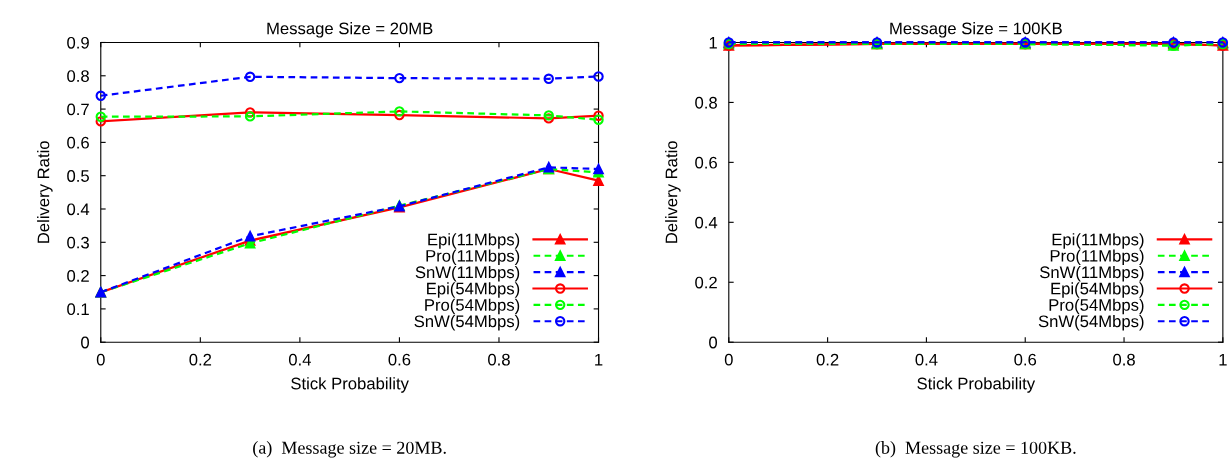  I want to click on y-tick-label: 0.5, so click(78, 176).